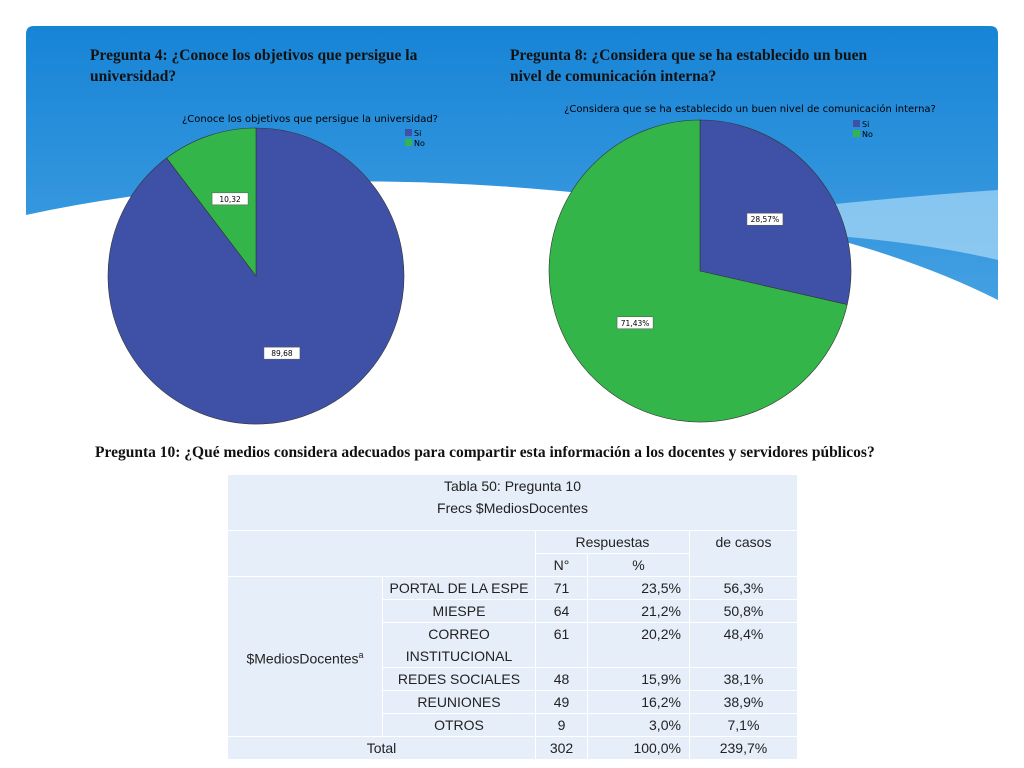 The image size is (1024, 768). What do you see at coordinates (743, 748) in the screenshot?
I see `total-cell: 239,7%` at bounding box center [743, 748].